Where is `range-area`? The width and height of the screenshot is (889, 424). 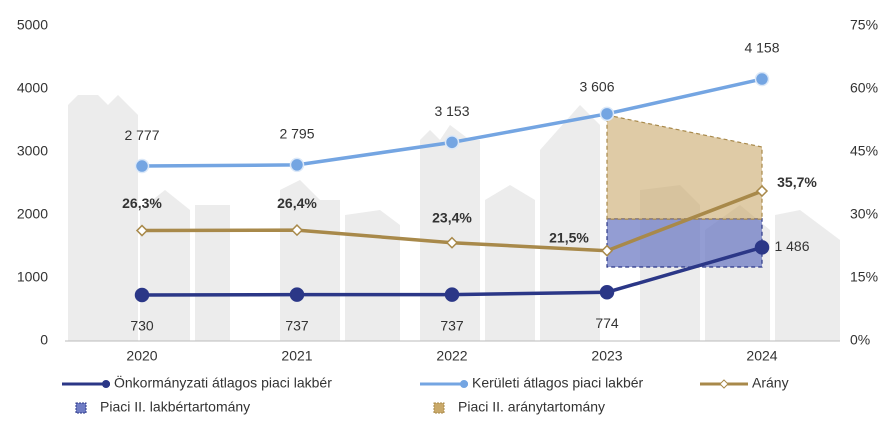
range-area is located at coordinates (684, 167).